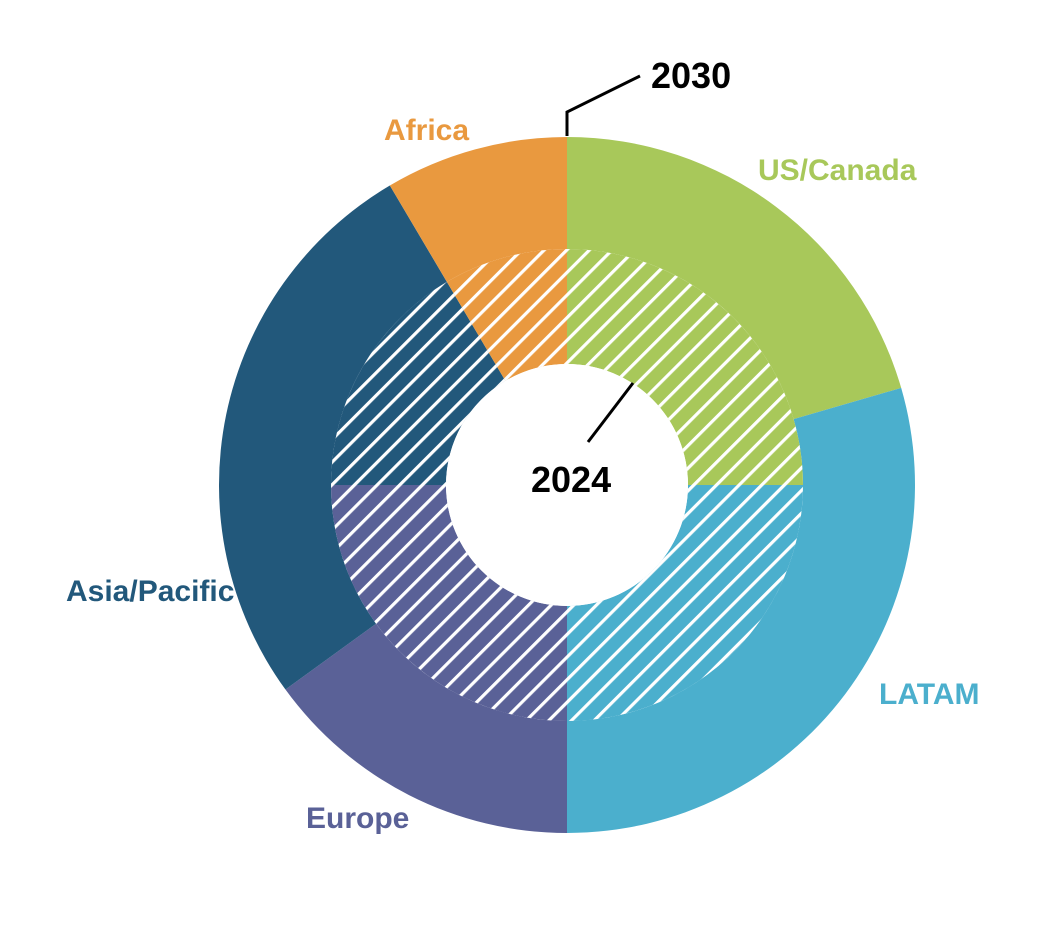 The width and height of the screenshot is (1040, 932). Describe the element at coordinates (571, 479) in the screenshot. I see `series-label-2024: 2024` at that location.